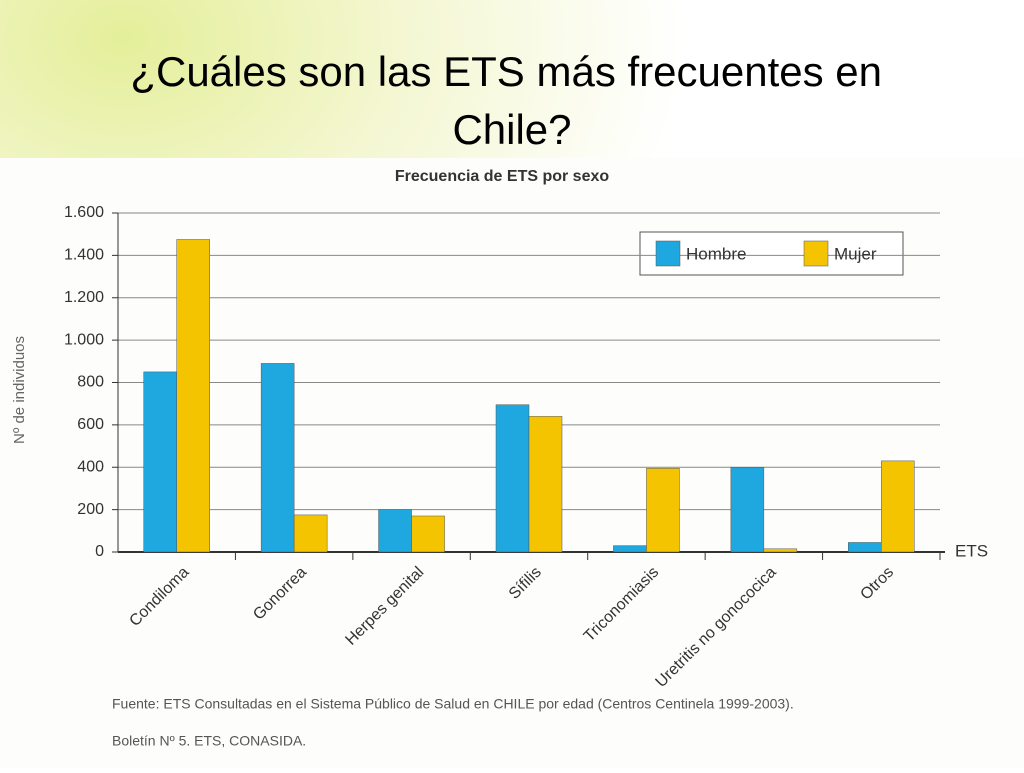 The width and height of the screenshot is (1024, 773). I want to click on y-tick-label: 200, so click(90, 509).